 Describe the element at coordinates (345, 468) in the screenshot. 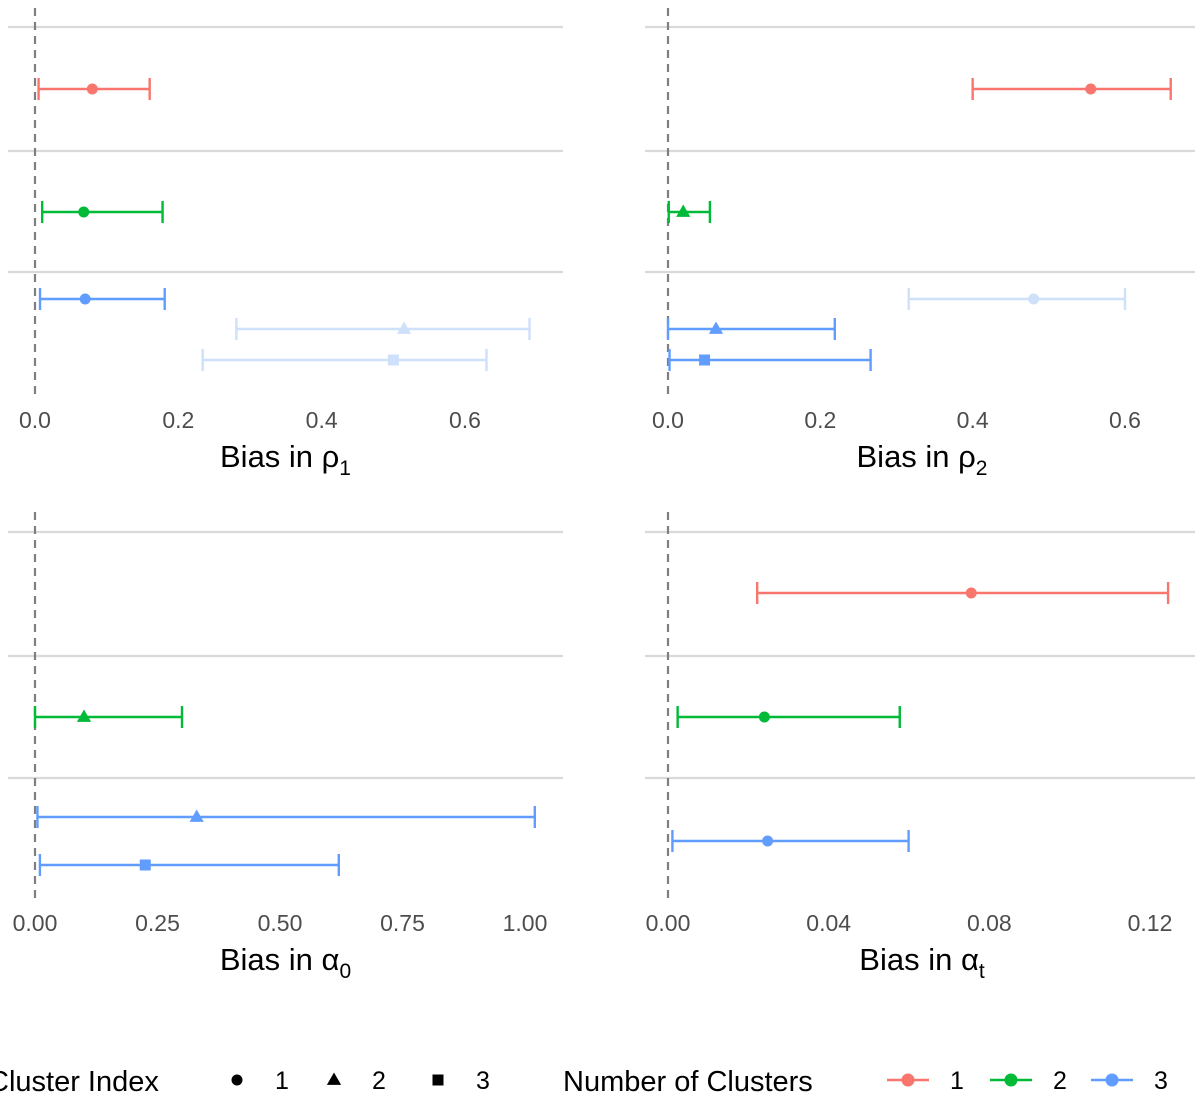

I see `x-axis-label-sub: 1` at that location.